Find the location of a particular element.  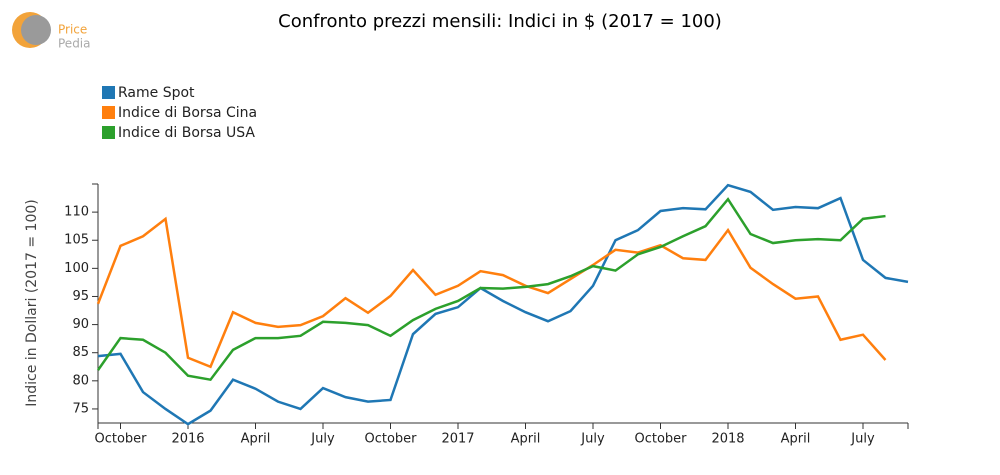

legend-label: Rame Spot is located at coordinates (156, 93).